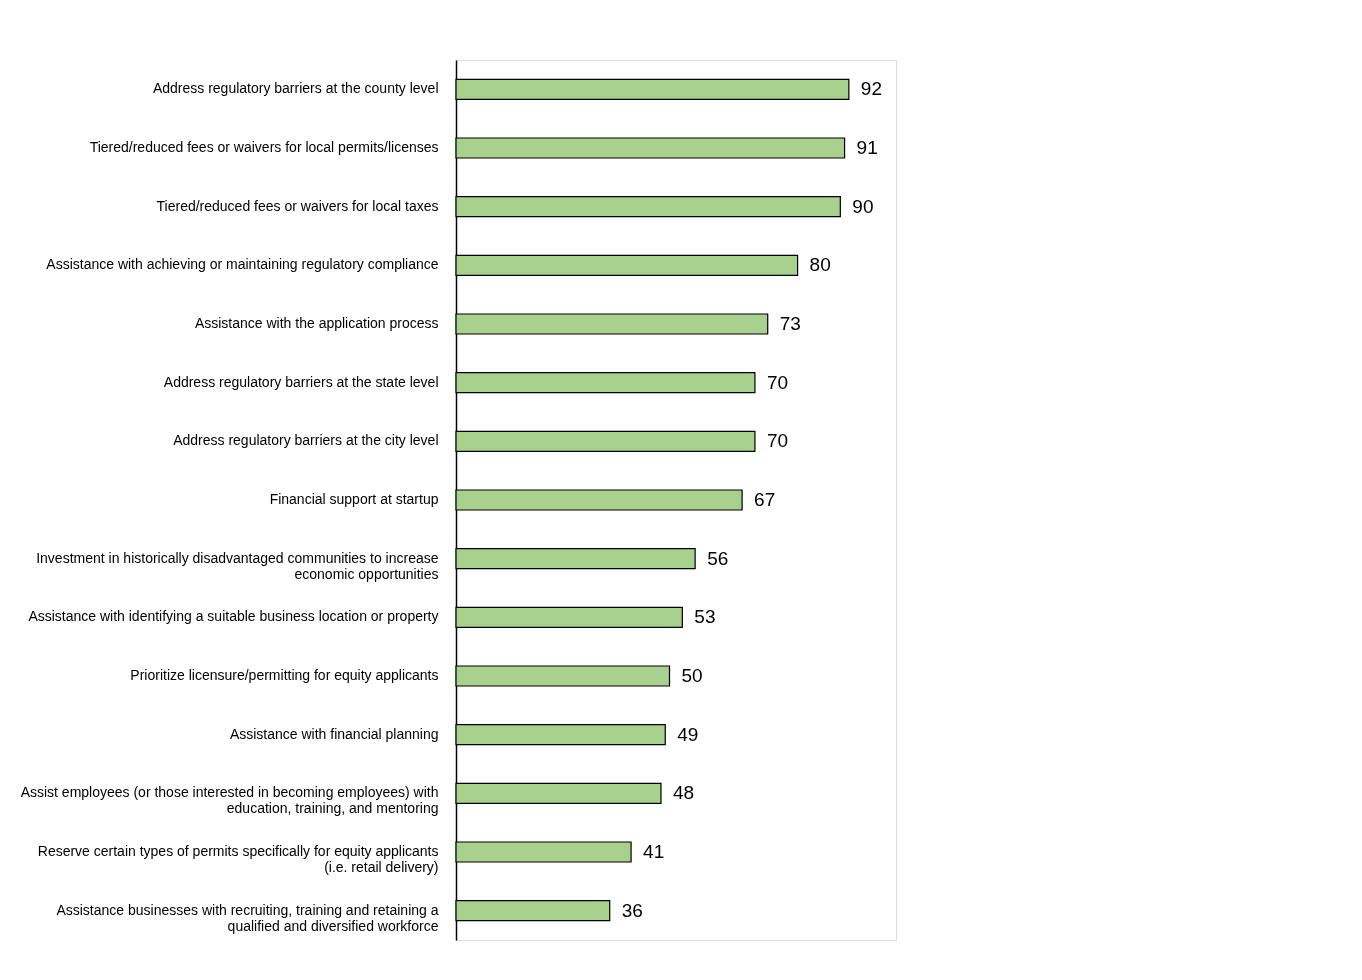 This screenshot has height=980, width=1362. What do you see at coordinates (867, 147) in the screenshot?
I see `data-label: 91` at bounding box center [867, 147].